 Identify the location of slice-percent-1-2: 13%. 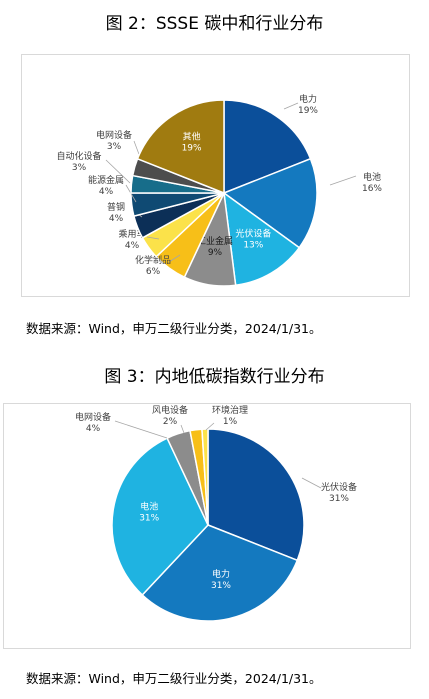
(253, 246).